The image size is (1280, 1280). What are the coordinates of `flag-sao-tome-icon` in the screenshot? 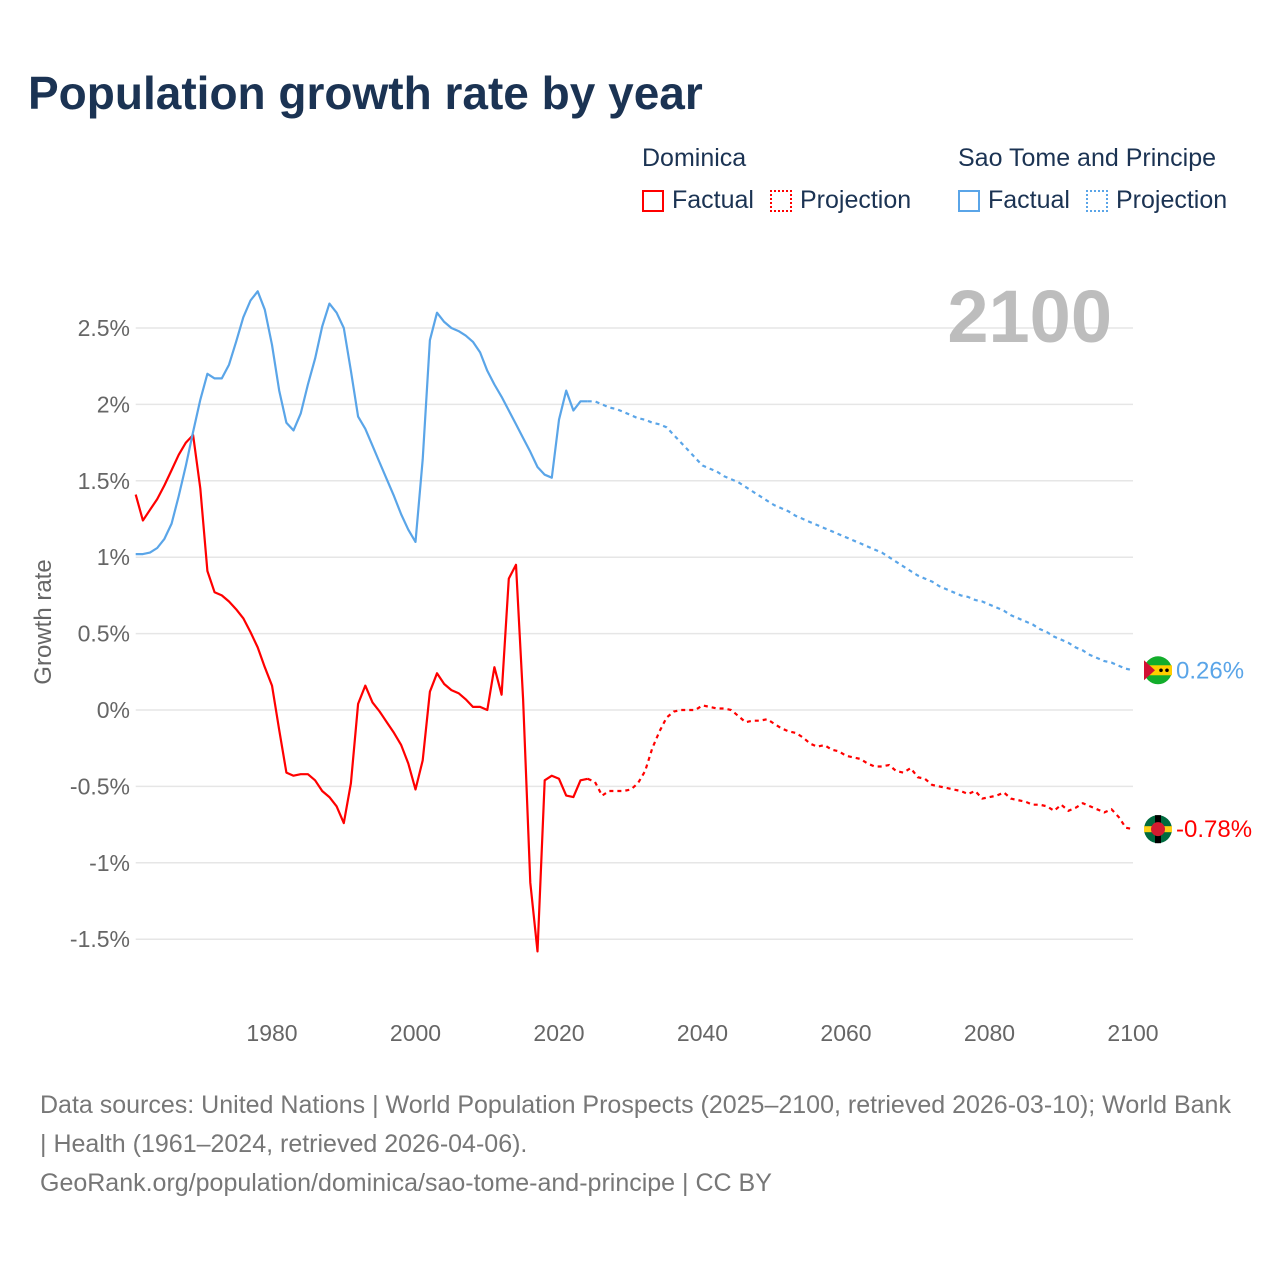 It's located at (1158, 670).